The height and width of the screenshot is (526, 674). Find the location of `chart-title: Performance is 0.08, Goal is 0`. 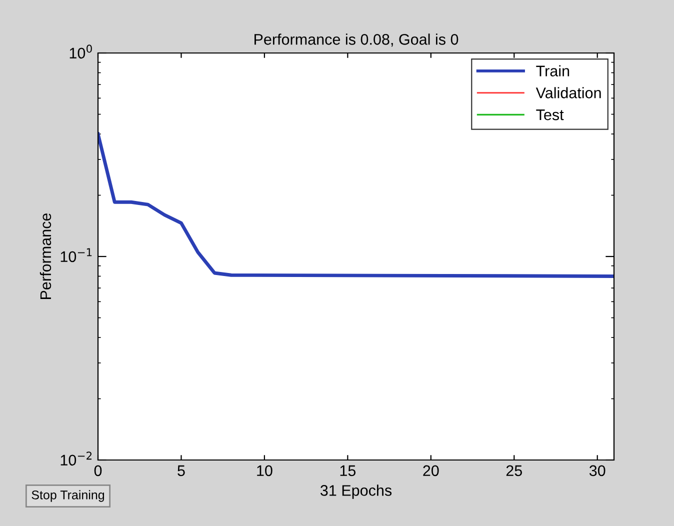

chart-title: Performance is 0.08, Goal is 0 is located at coordinates (356, 40).